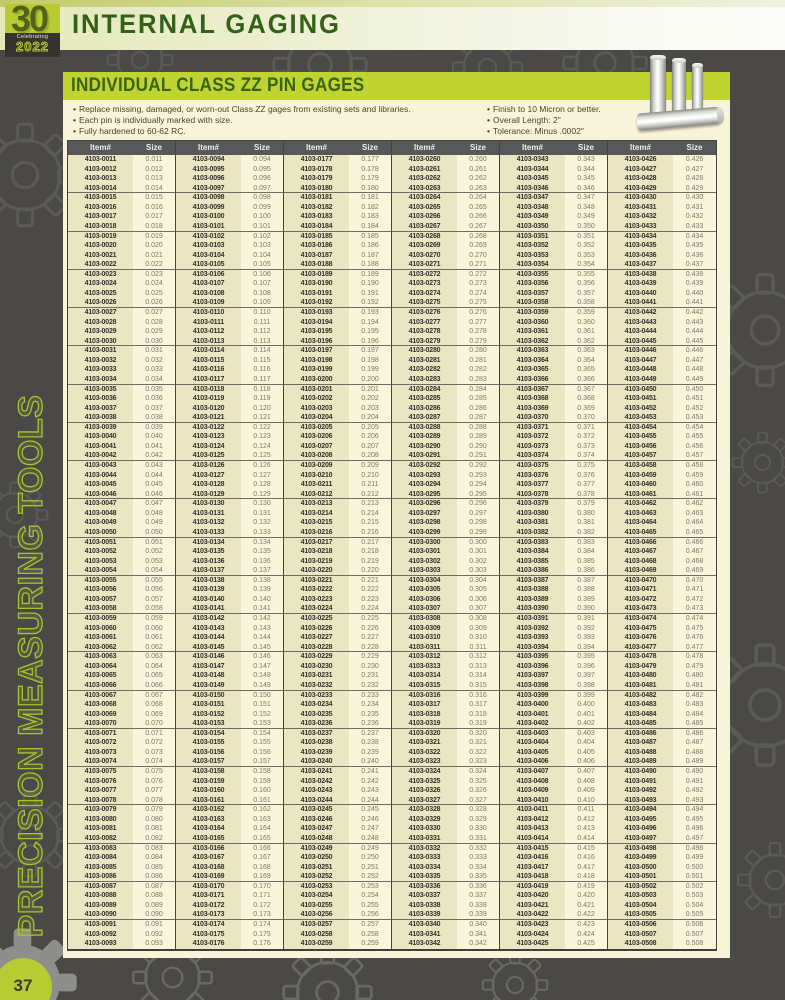 The width and height of the screenshot is (785, 1000). What do you see at coordinates (370, 905) in the screenshot?
I see `size-cell: 0.255` at bounding box center [370, 905].